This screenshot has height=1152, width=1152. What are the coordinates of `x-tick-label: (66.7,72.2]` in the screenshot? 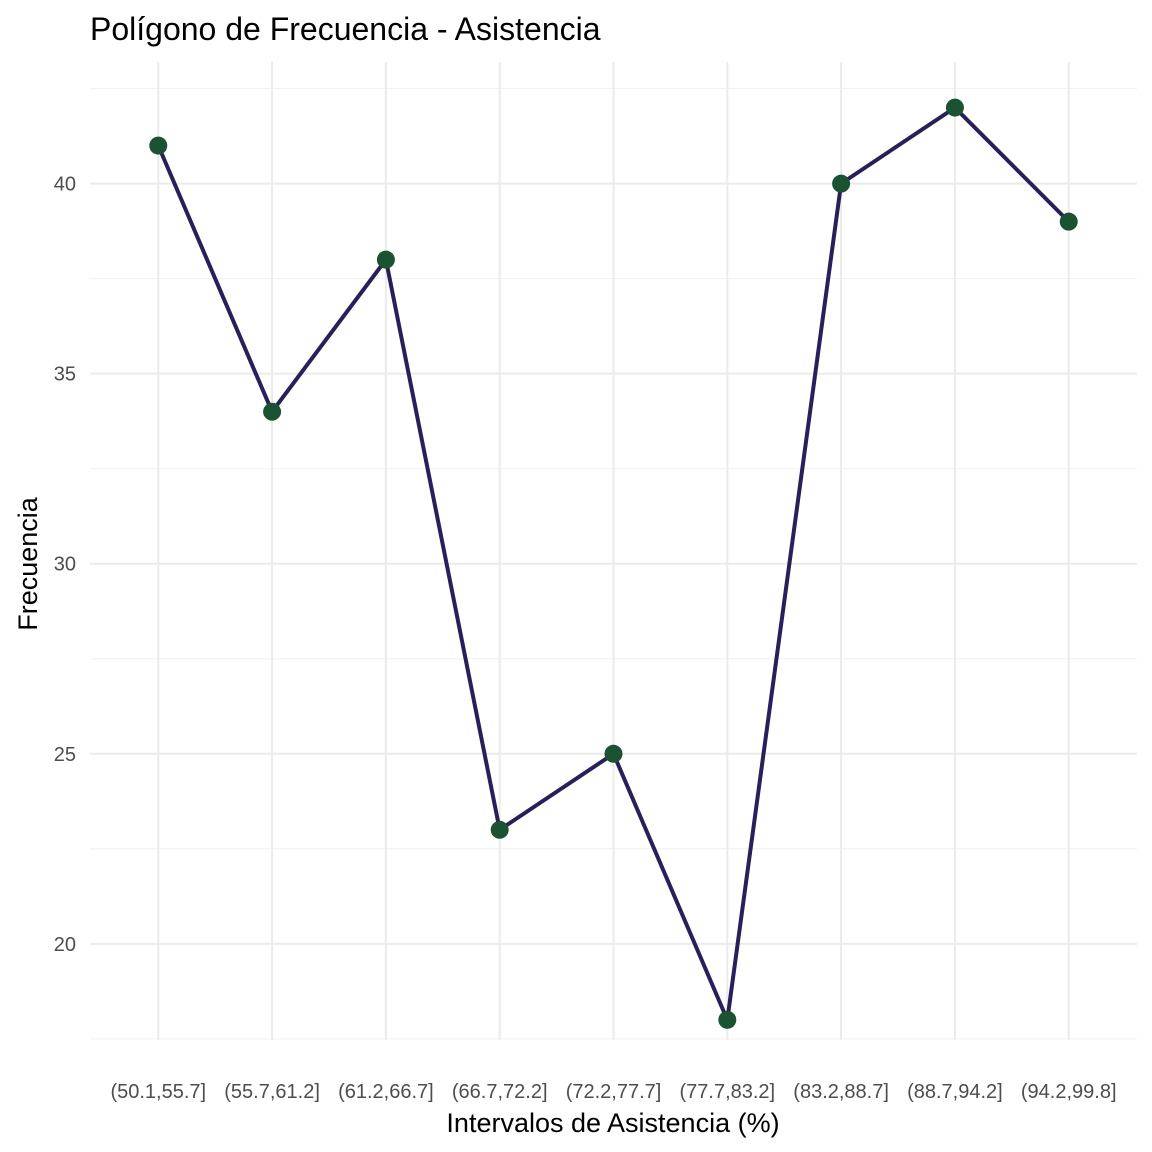 It's located at (500, 1092).